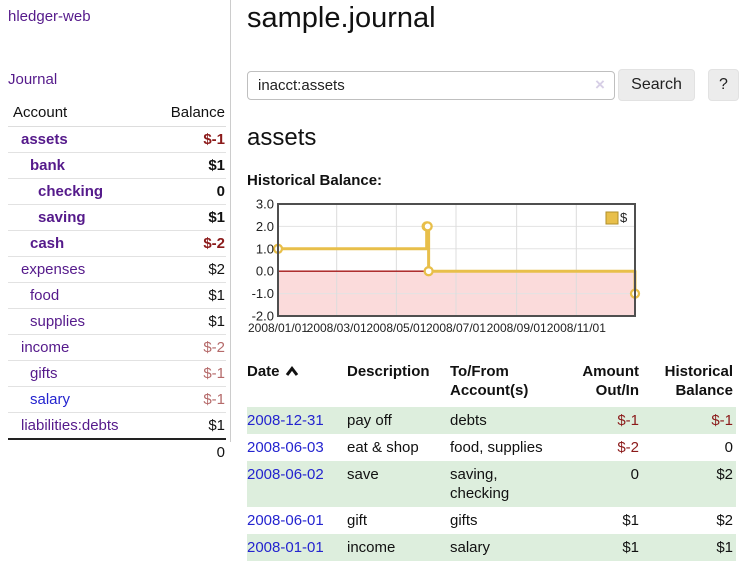 The image size is (742, 582). Describe the element at coordinates (341, 18) in the screenshot. I see `page-title: sample.journal` at that location.